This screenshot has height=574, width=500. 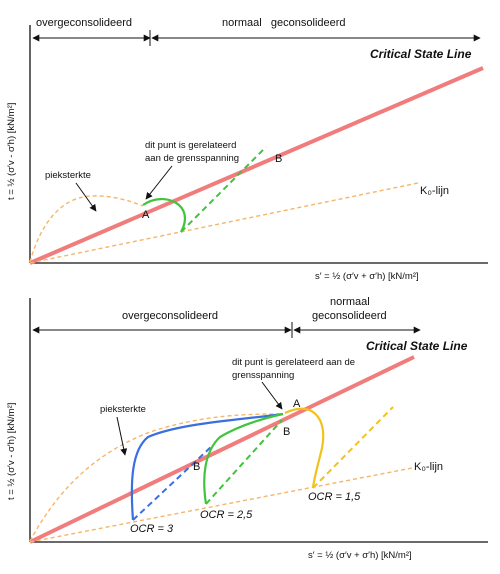 I want to click on bottom-yellow-dashed-path, so click(x=353, y=447).